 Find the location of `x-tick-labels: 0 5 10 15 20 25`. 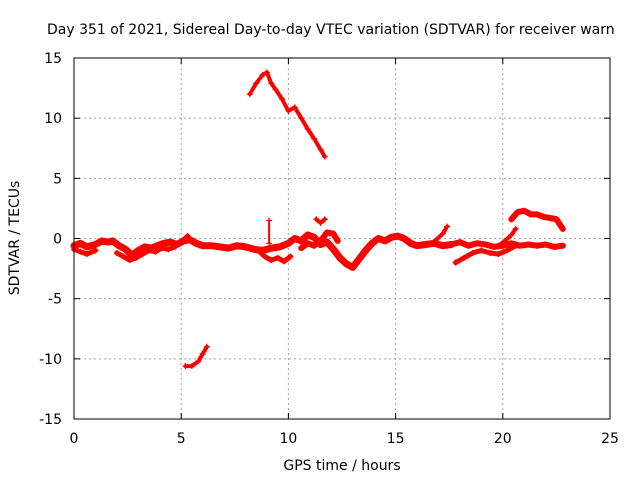

x-tick-labels: 0 5 10 15 20 25 is located at coordinates (344, 439).